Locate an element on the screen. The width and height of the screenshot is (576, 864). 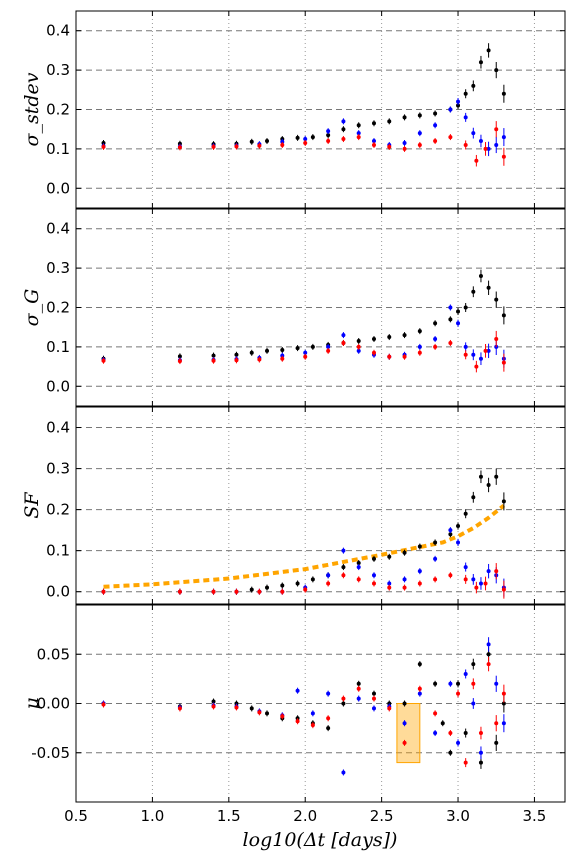
x-axis: 0.5 1.0 1.5 2.0 2.5 3.0 3.5 is located at coordinates (305, 816).